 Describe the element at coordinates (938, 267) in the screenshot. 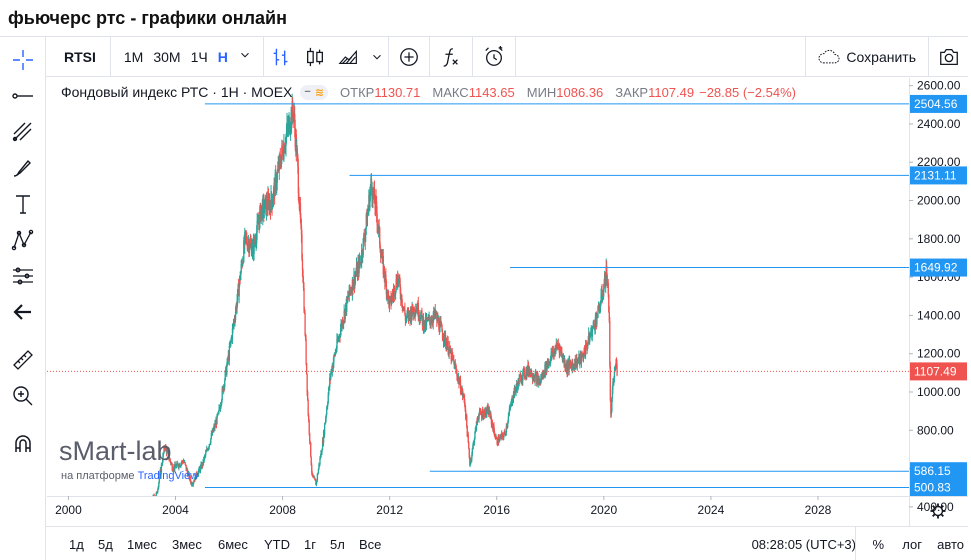

I see `level-price-label-bg` at that location.